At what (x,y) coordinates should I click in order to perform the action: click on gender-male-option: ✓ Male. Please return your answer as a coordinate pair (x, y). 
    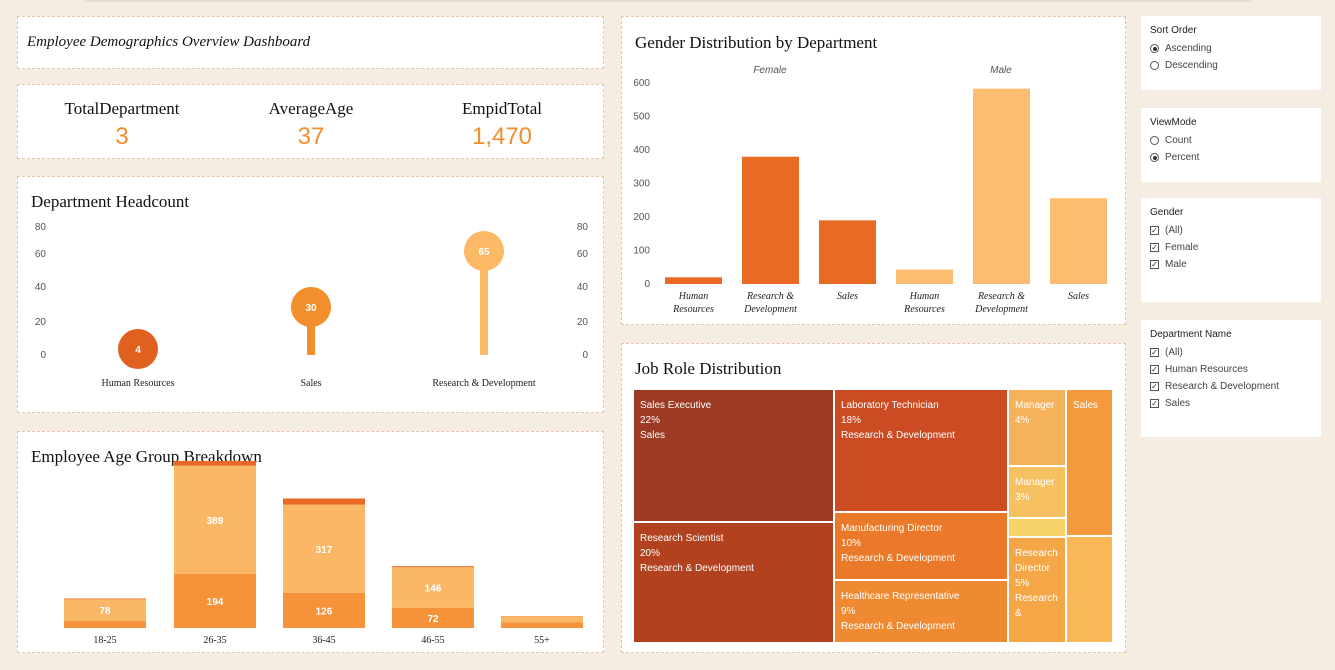
    Looking at the image, I should click on (1168, 264).